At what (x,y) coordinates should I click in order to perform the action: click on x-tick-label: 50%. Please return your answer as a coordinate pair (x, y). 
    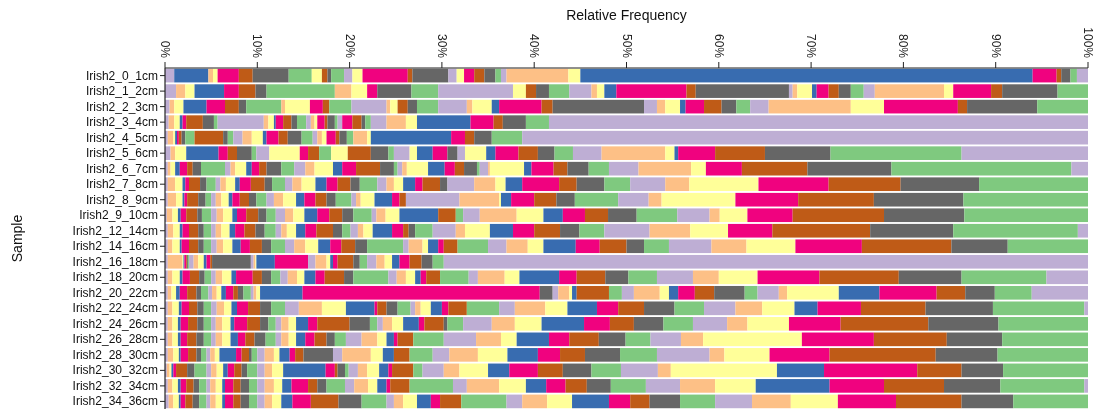
    Looking at the image, I should click on (626, 46).